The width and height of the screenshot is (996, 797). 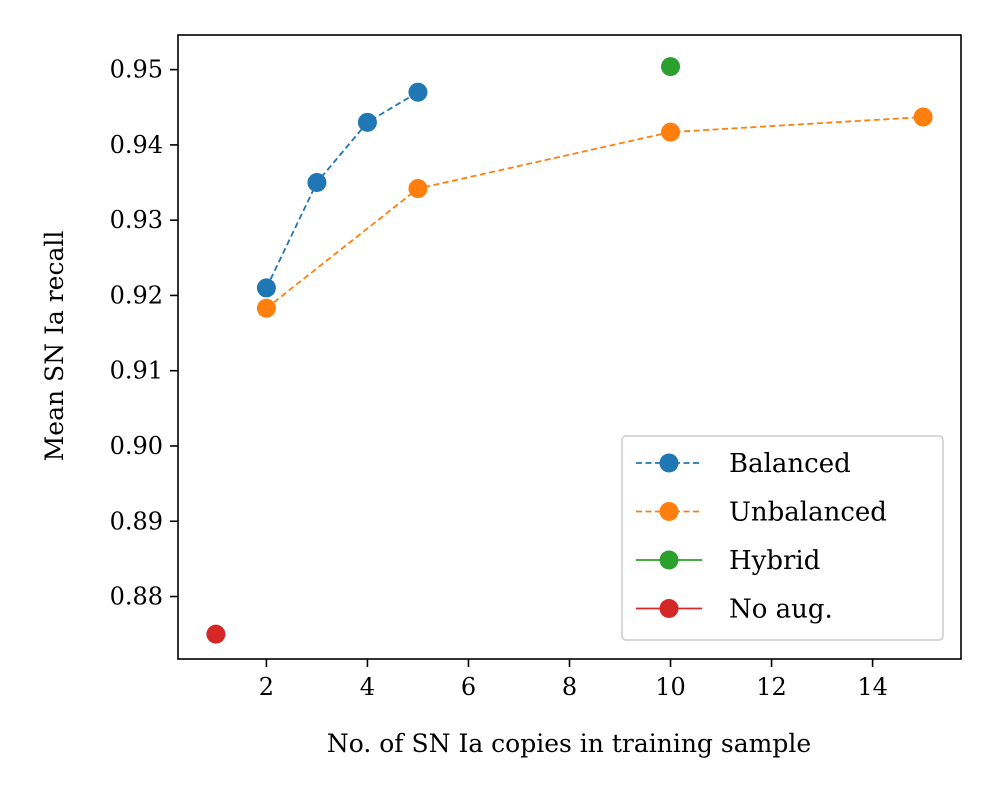 I want to click on y-tick-label: 0.90, so click(x=136, y=446).